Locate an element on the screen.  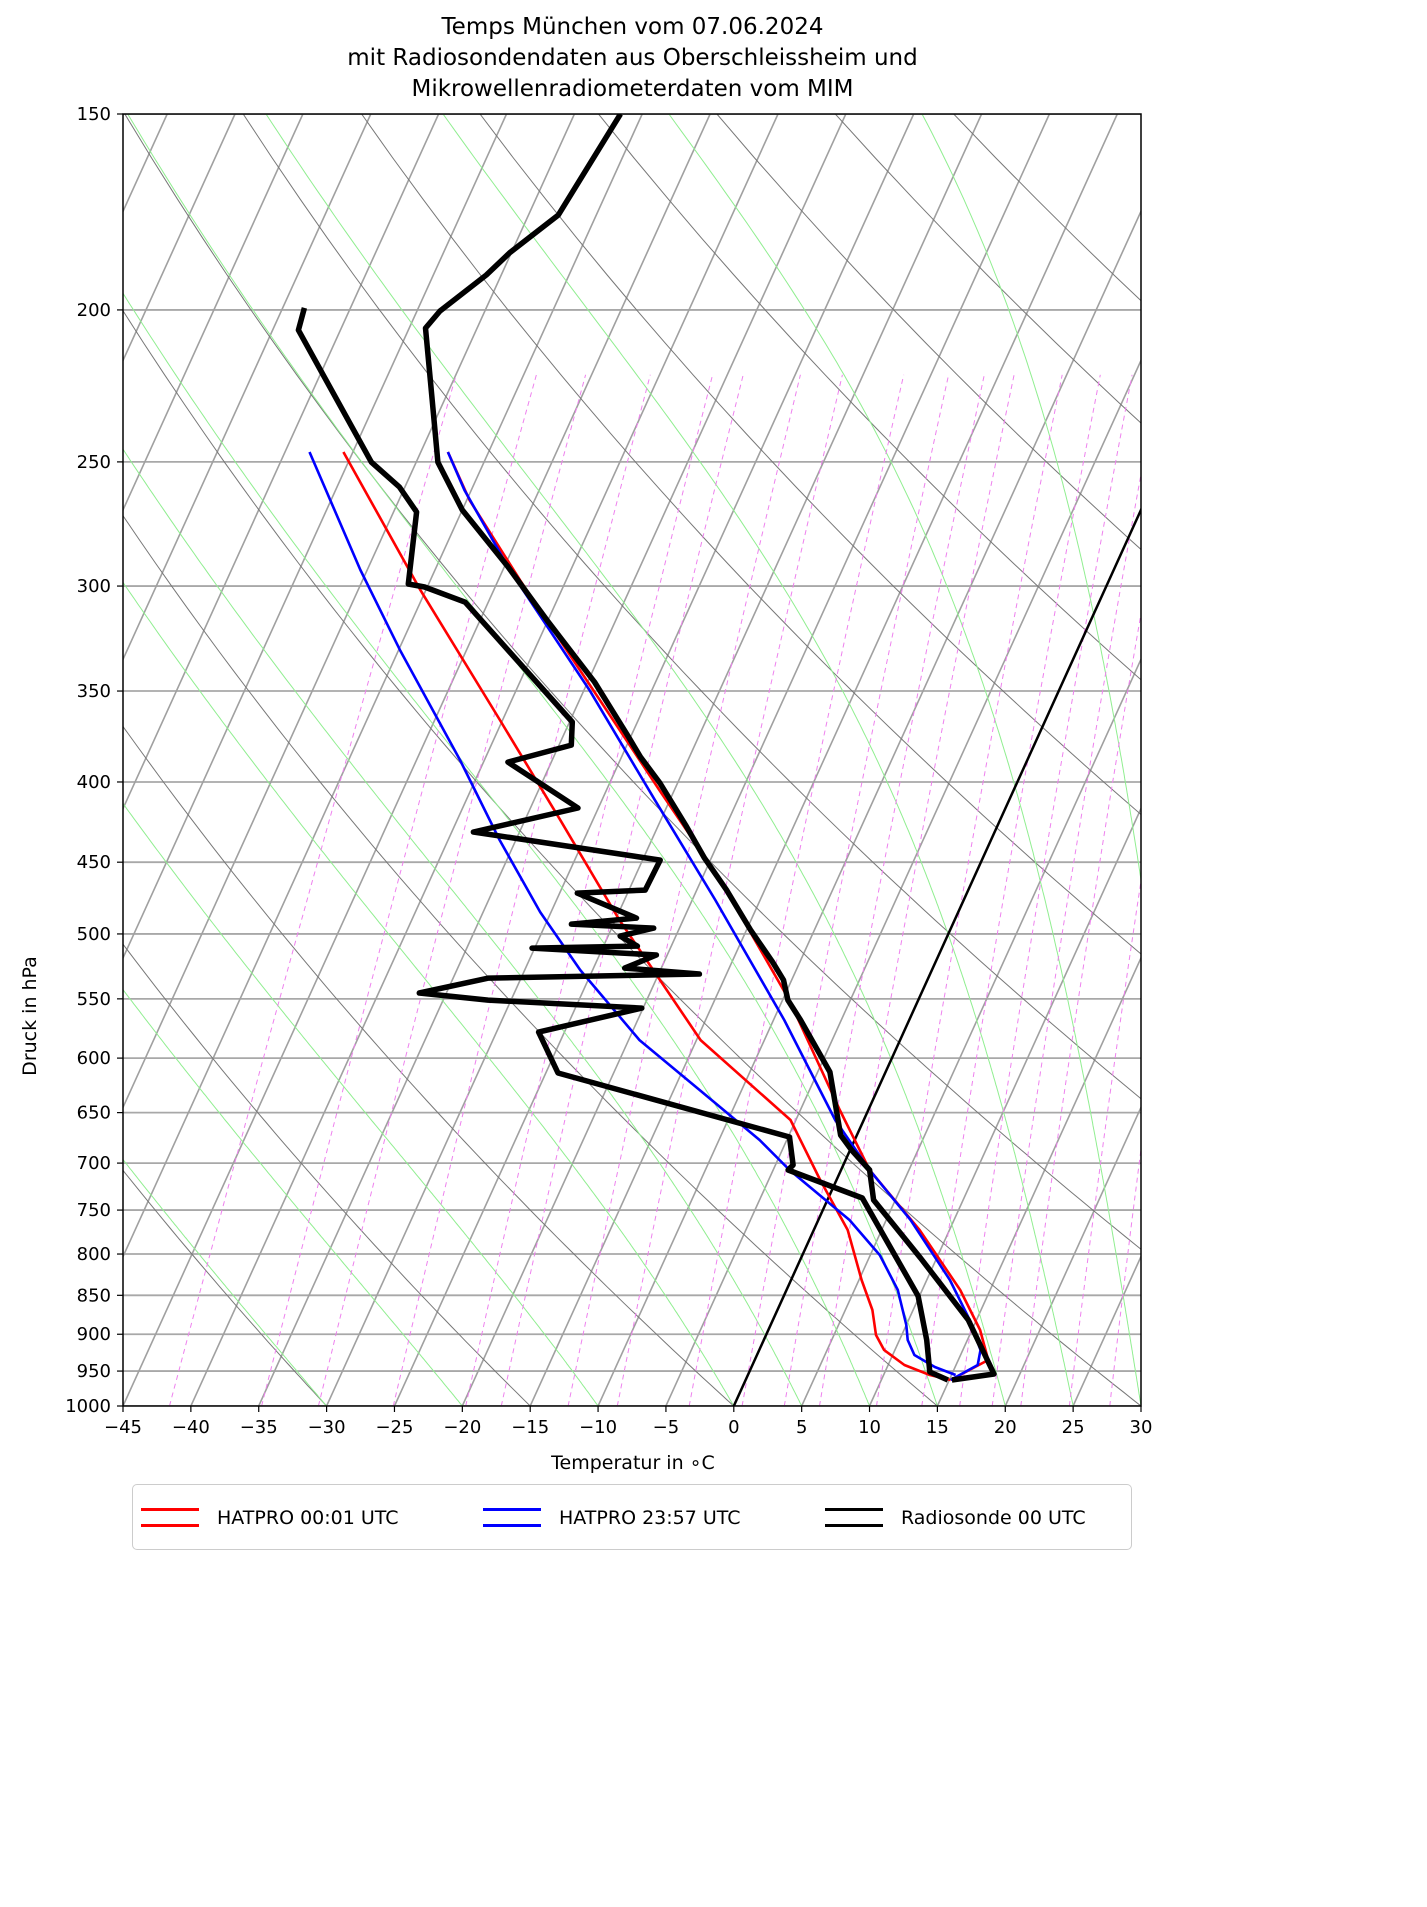
y-tick-label: 600 is located at coordinates (94, 1058).